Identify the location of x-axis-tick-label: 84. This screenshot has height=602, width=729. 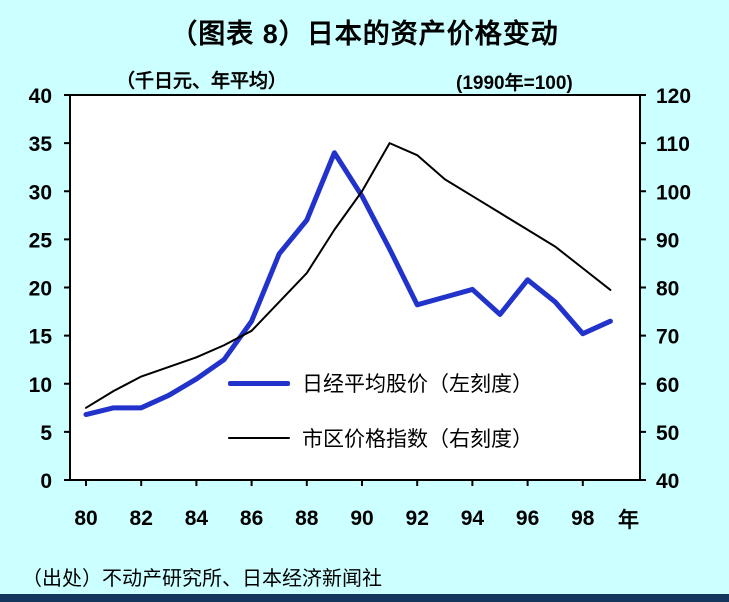
(197, 518).